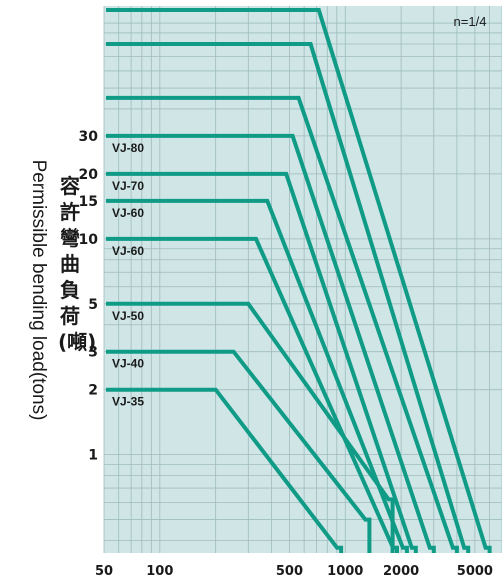 This screenshot has width=502, height=583. I want to click on series-label: VJ-50, so click(128, 316).